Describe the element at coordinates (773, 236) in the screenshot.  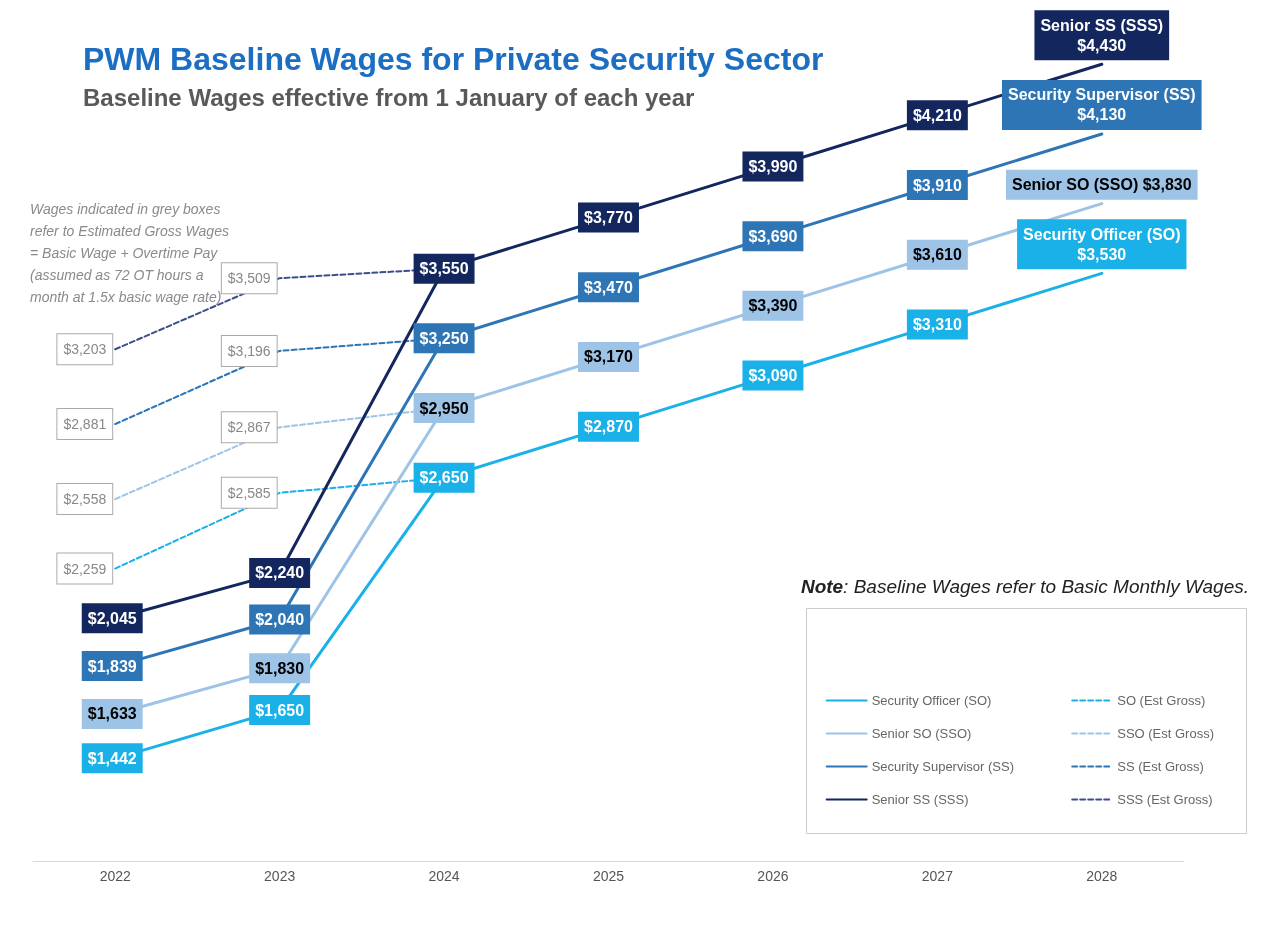
I see `data-label: $3,690` at that location.